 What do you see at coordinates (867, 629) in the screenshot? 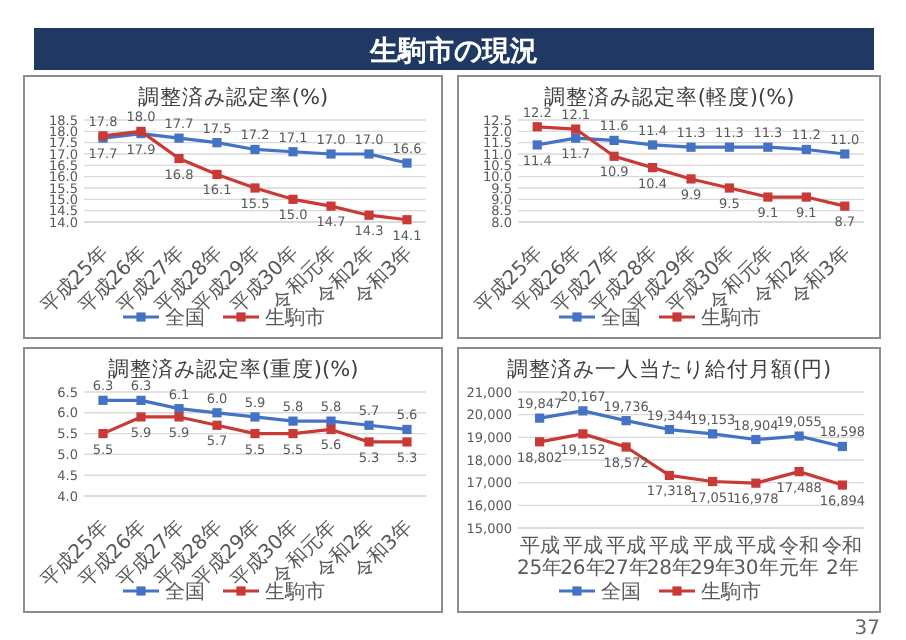
I see `text: 37` at bounding box center [867, 629].